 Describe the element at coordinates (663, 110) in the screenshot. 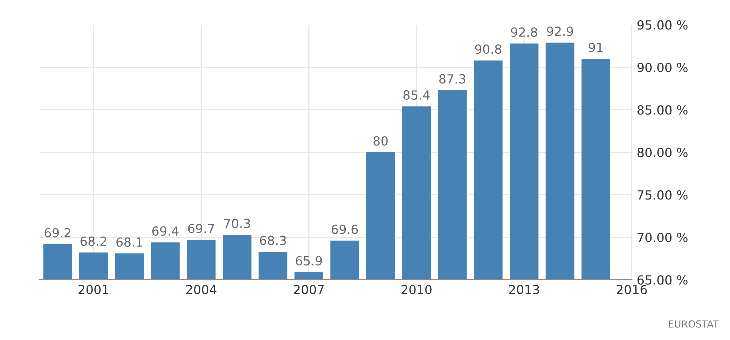

I see `y-tick-label: 85.00 %` at that location.